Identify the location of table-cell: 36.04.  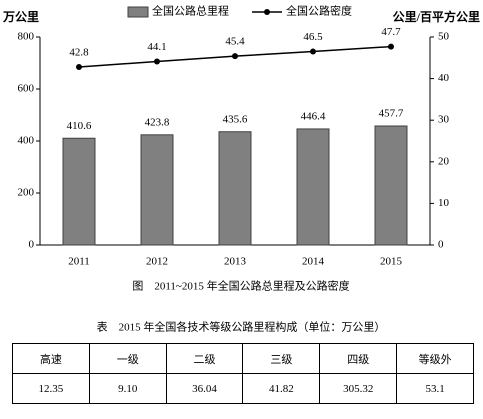
(204, 388).